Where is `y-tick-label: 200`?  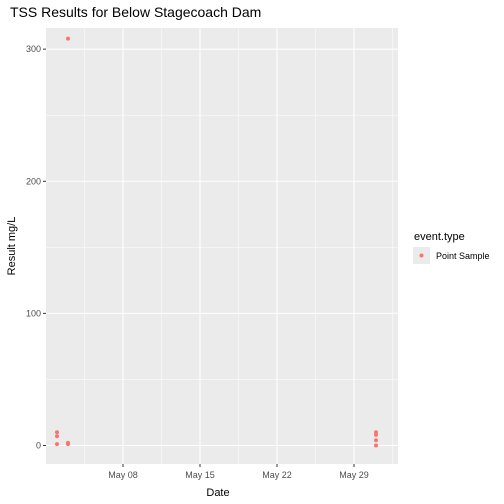
y-tick-label: 200 is located at coordinates (33, 181).